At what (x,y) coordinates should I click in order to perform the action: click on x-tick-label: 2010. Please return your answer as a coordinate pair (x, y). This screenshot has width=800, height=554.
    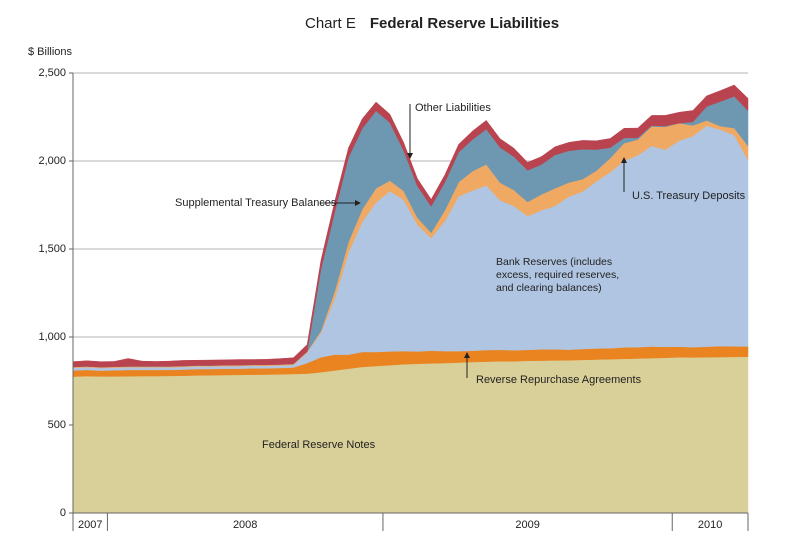
    Looking at the image, I should click on (710, 525).